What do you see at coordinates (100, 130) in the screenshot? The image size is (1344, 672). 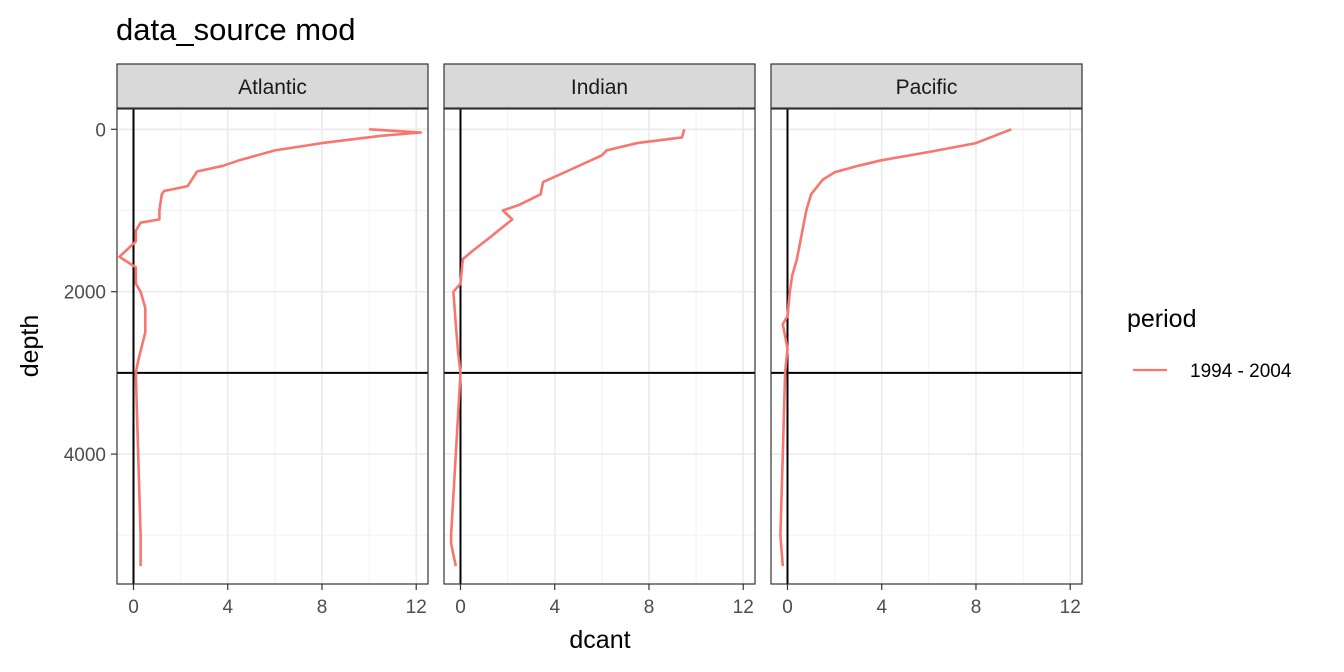 I see `y-tick-label: 0` at bounding box center [100, 130].